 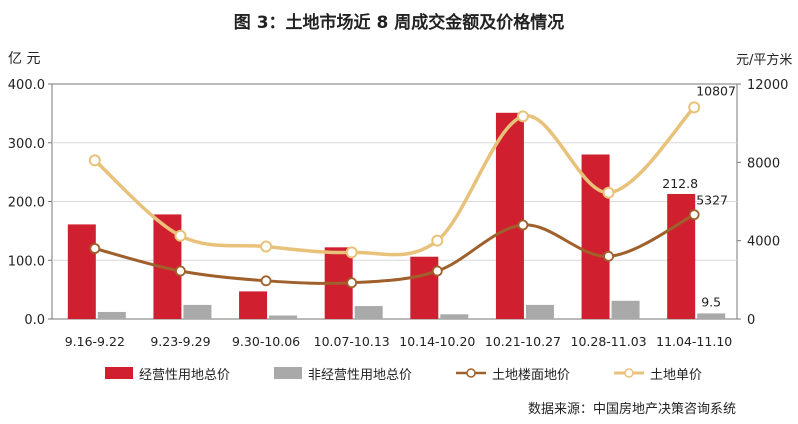 What do you see at coordinates (394, 249) in the screenshot?
I see `line-floor-price` at bounding box center [394, 249].